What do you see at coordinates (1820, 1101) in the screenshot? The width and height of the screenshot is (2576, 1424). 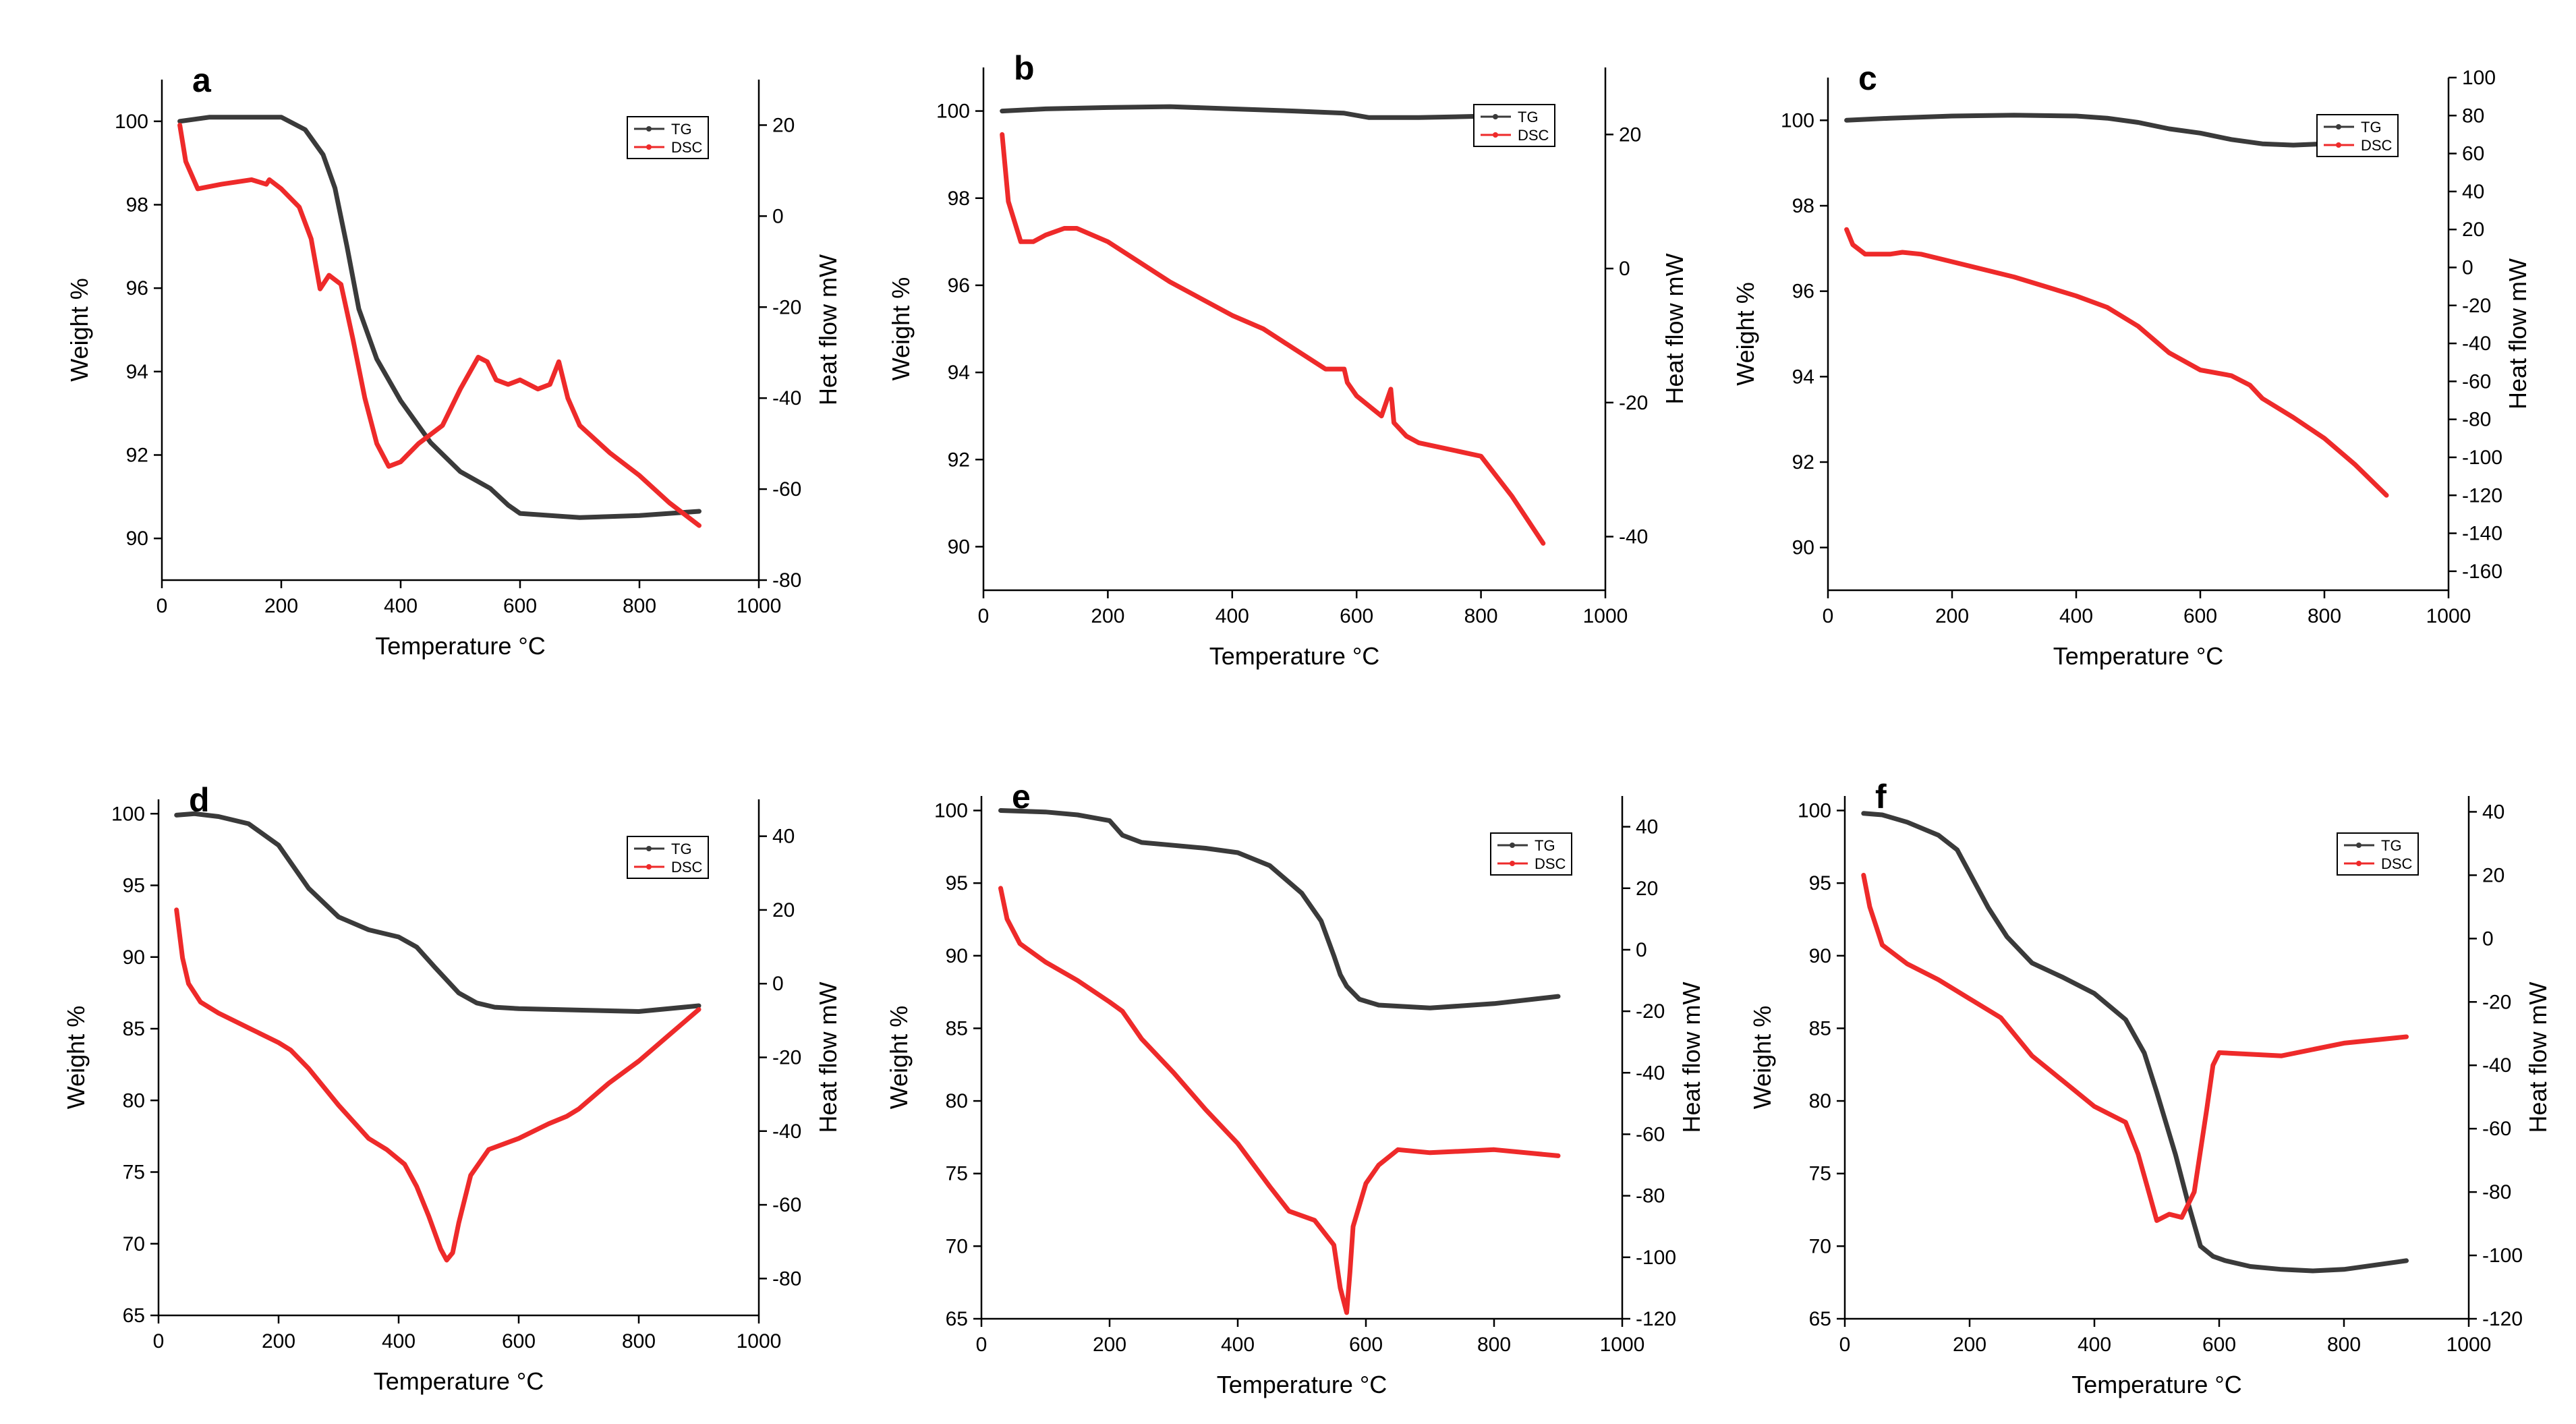 I see `y-tick-label: 80` at bounding box center [1820, 1101].